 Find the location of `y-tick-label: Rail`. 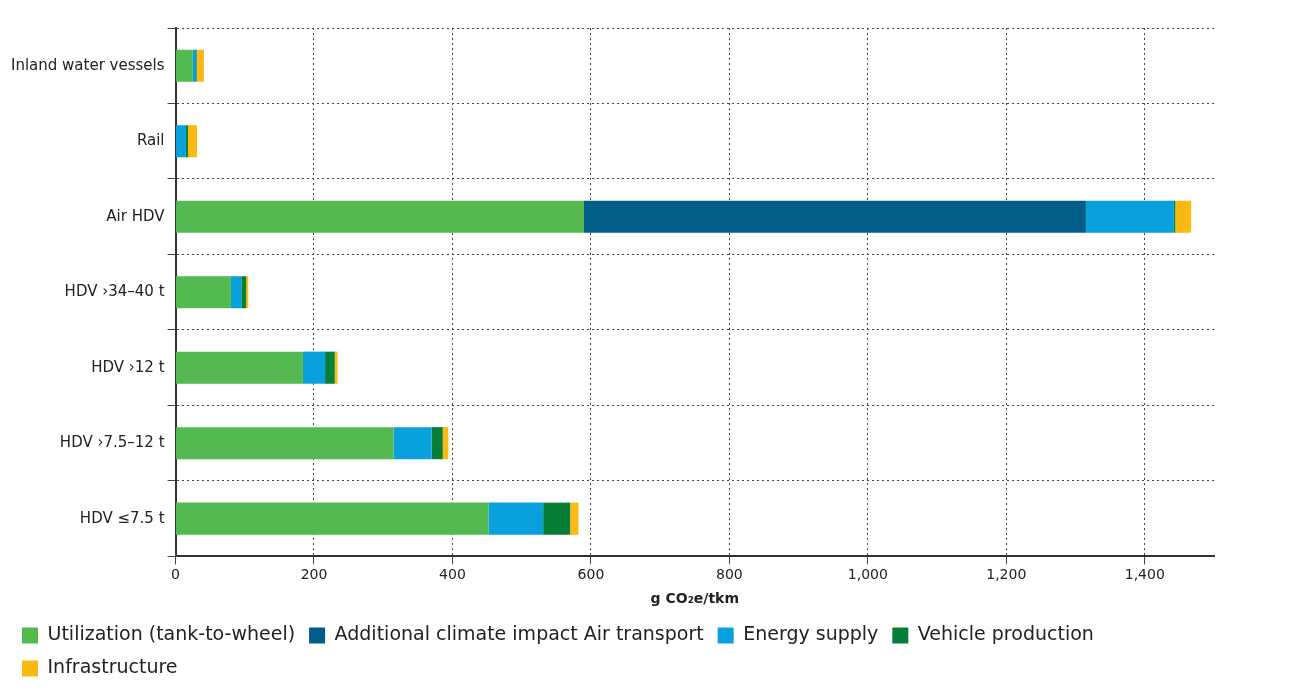

y-tick-label: Rail is located at coordinates (150, 140).